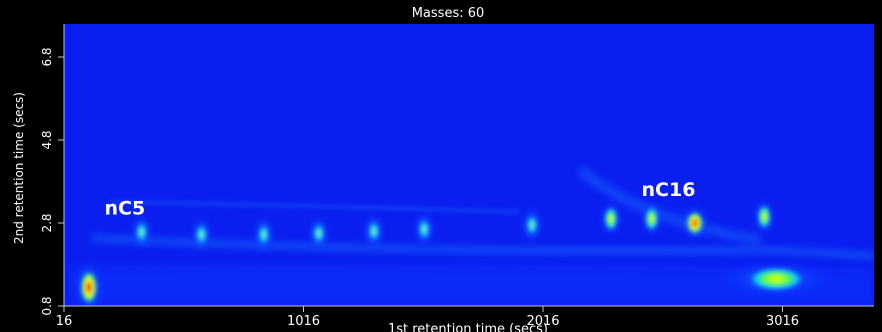 This screenshot has height=332, width=882. What do you see at coordinates (47, 139) in the screenshot?
I see `y-tick-label: 4.8` at bounding box center [47, 139].